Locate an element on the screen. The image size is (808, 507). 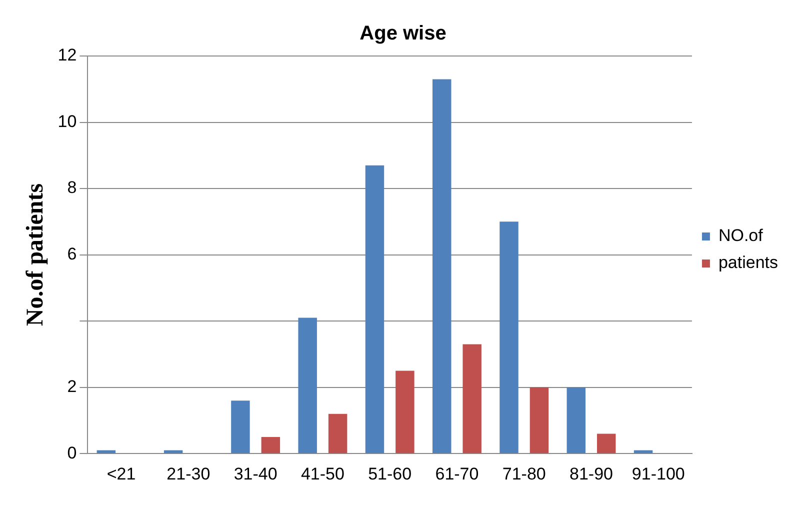
chart-title: Age wise is located at coordinates (403, 33).